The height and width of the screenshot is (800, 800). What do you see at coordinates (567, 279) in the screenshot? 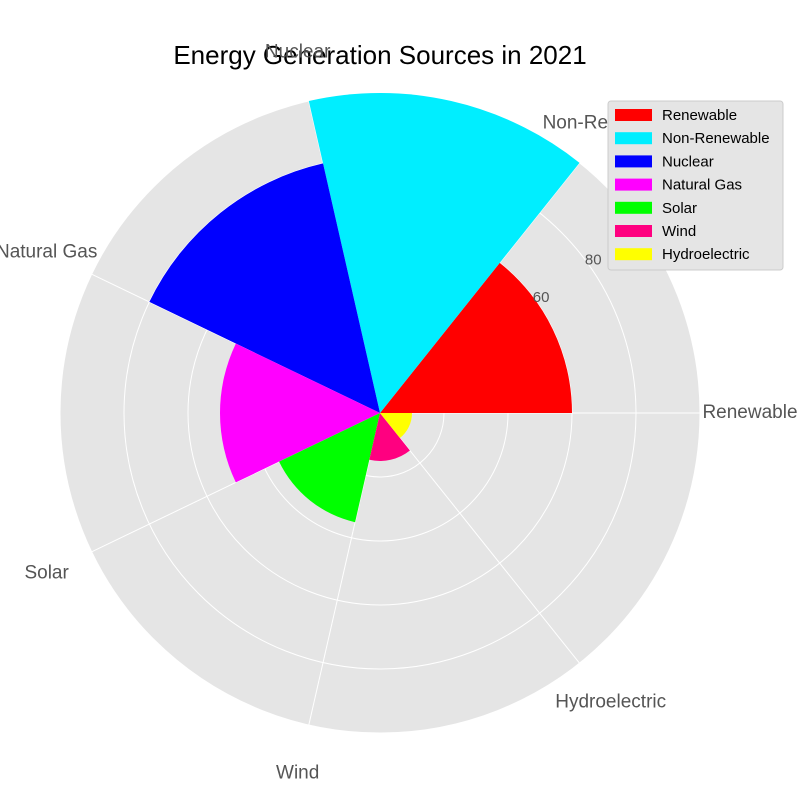
I see `radial-tick-labels: 60 80` at bounding box center [567, 279].